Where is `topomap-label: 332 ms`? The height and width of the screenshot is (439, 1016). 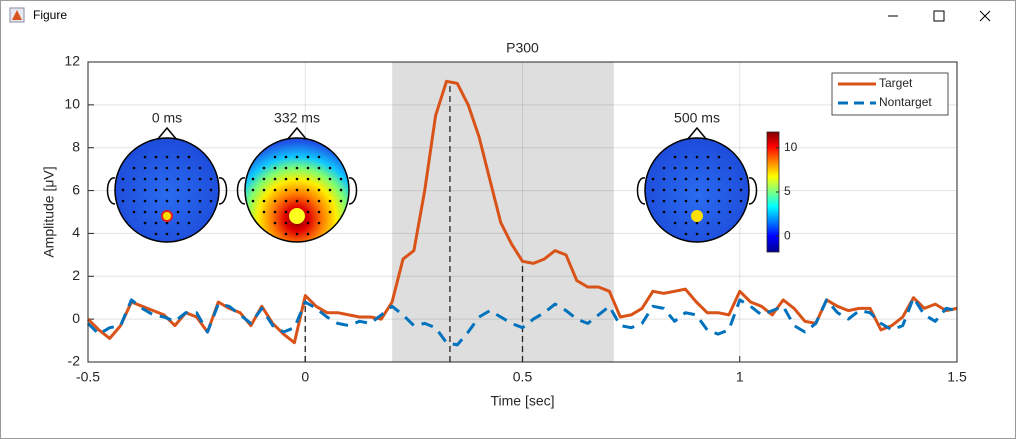
topomap-label: 332 ms is located at coordinates (297, 118).